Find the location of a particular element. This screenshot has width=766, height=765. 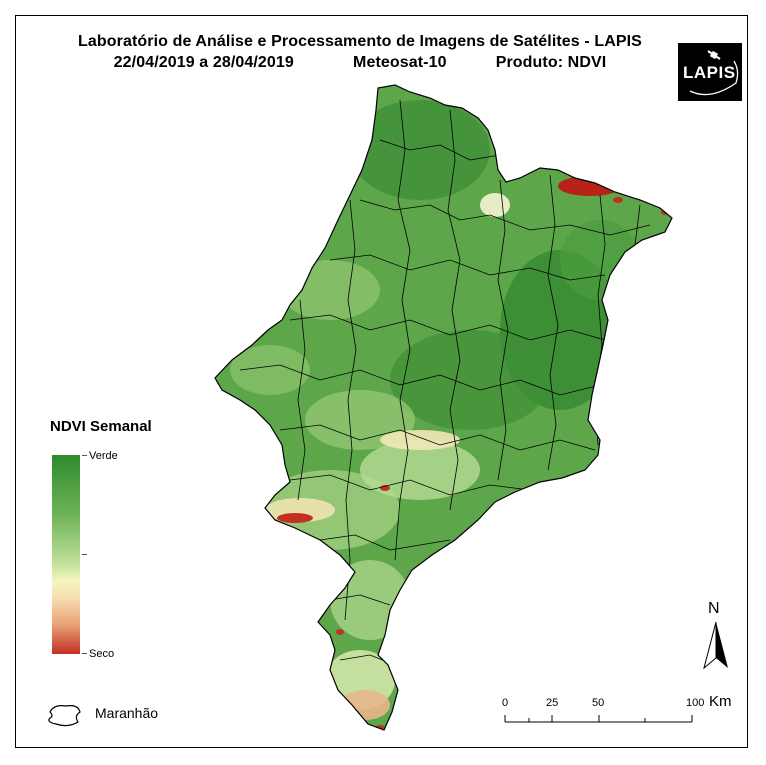

boundary-legend-label: Maranhão is located at coordinates (127, 713).